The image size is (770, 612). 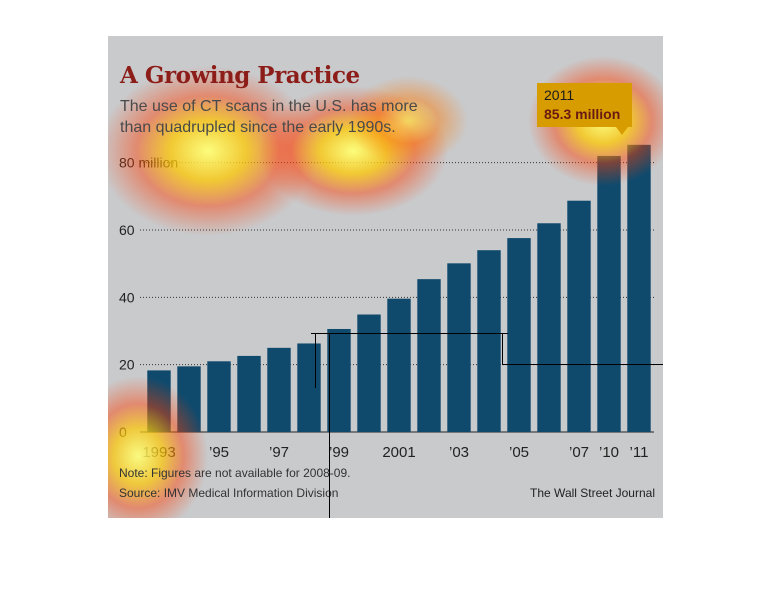 I want to click on x-tick-label: 2001, so click(x=398, y=452).